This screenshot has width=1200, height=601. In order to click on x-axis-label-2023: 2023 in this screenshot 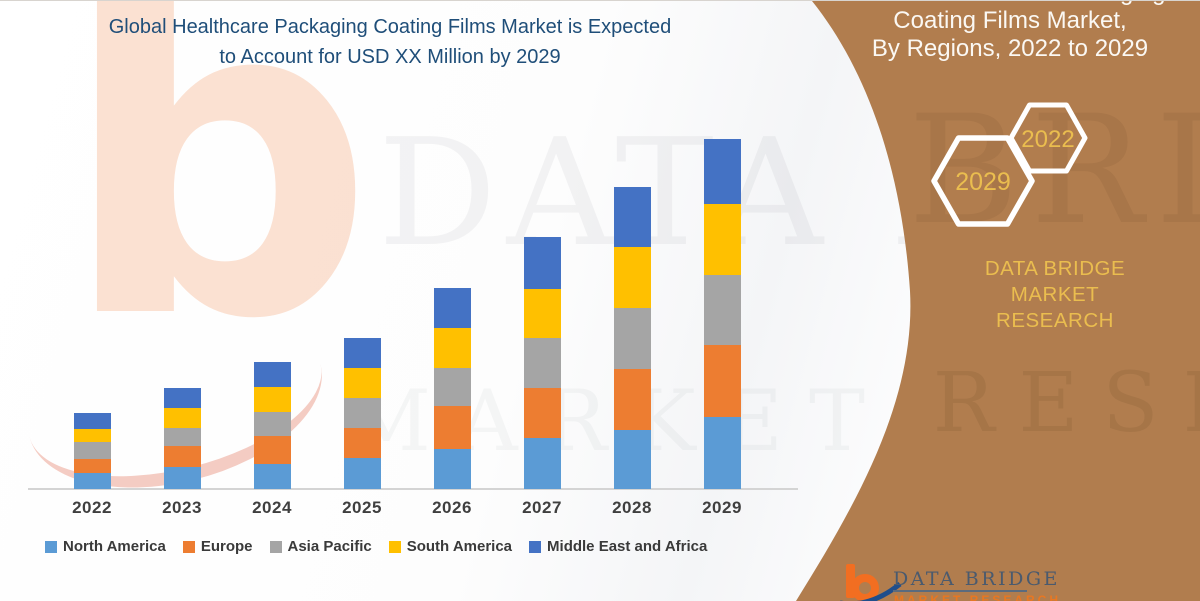, I will do `click(182, 507)`.